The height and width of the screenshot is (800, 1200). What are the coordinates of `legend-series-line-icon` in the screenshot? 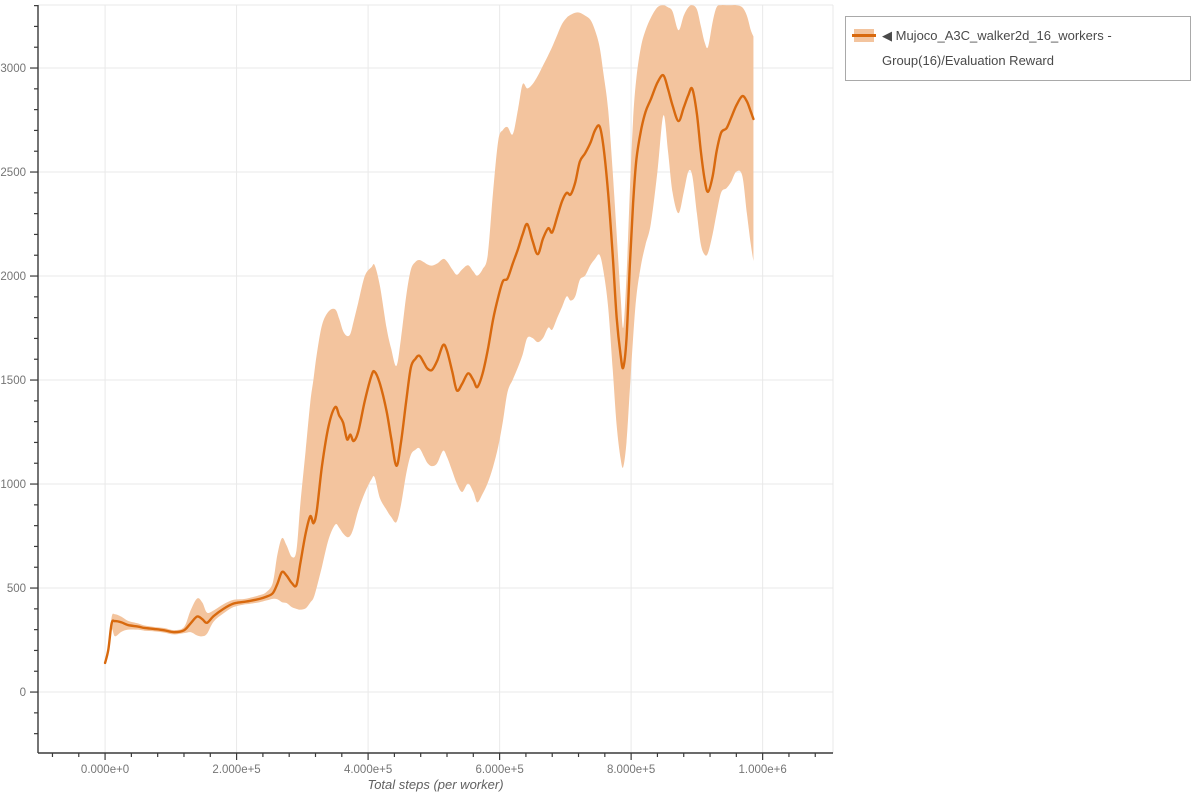 It's located at (864, 35).